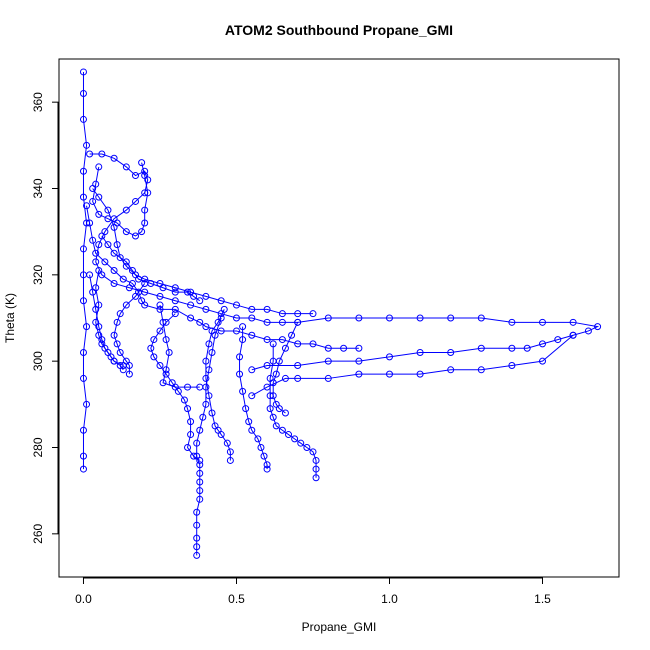 The width and height of the screenshot is (650, 650). What do you see at coordinates (38, 534) in the screenshot?
I see `y-tick-label: 260` at bounding box center [38, 534].